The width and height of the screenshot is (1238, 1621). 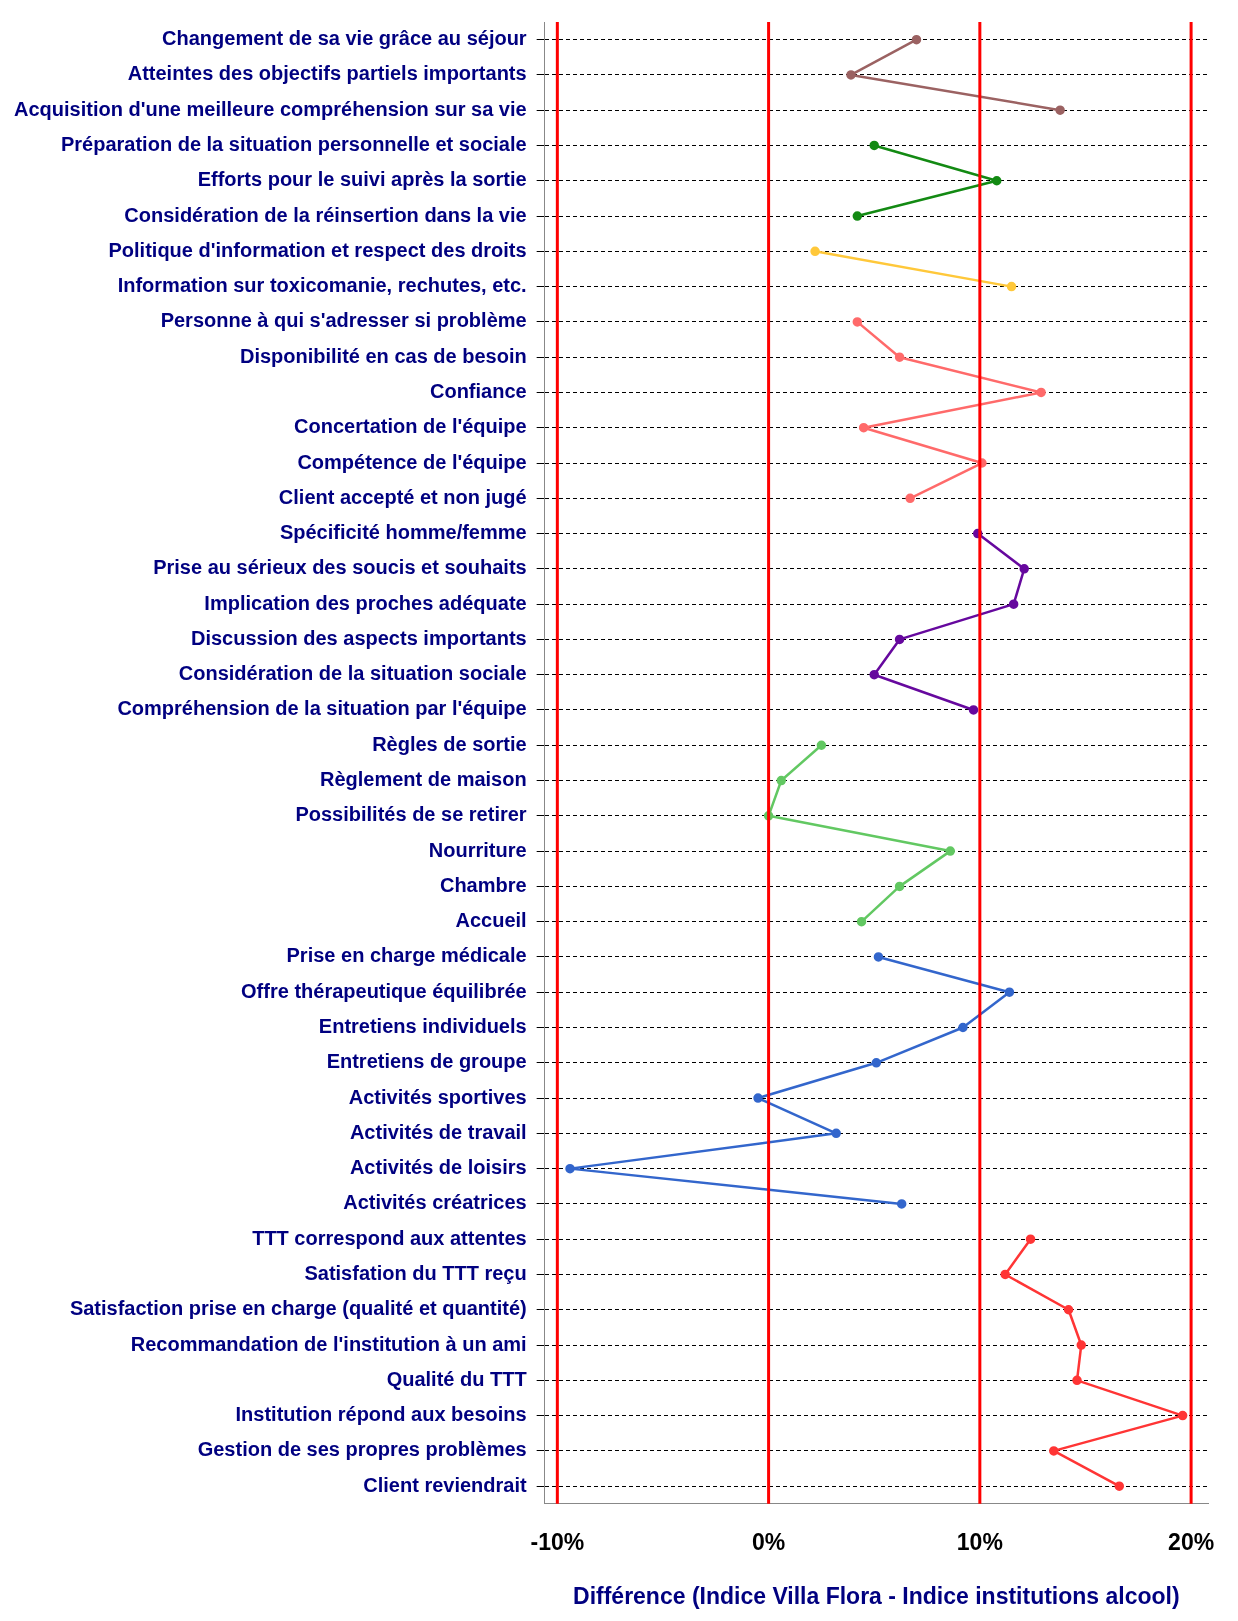 I want to click on y-tick-label: Client reviendrait, so click(x=445, y=1484).